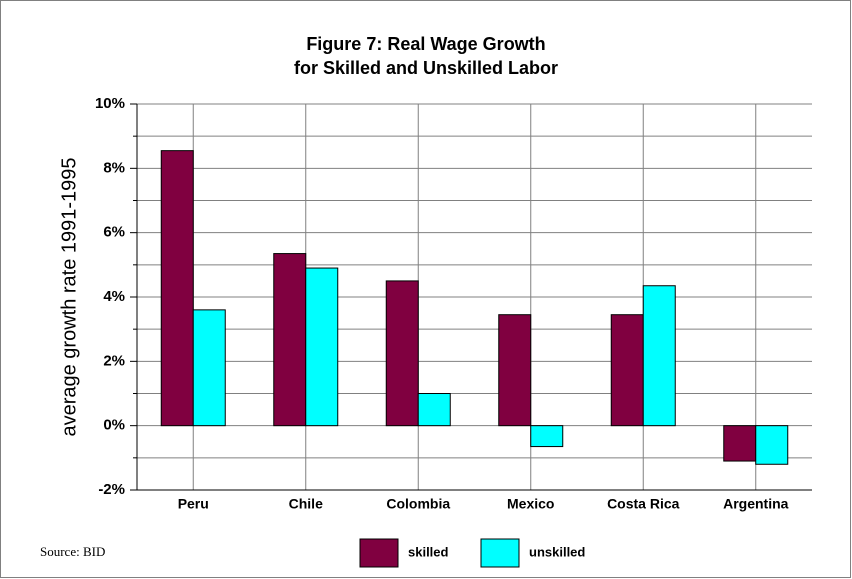  What do you see at coordinates (557, 551) in the screenshot?
I see `legend-label: unskilled` at bounding box center [557, 551].